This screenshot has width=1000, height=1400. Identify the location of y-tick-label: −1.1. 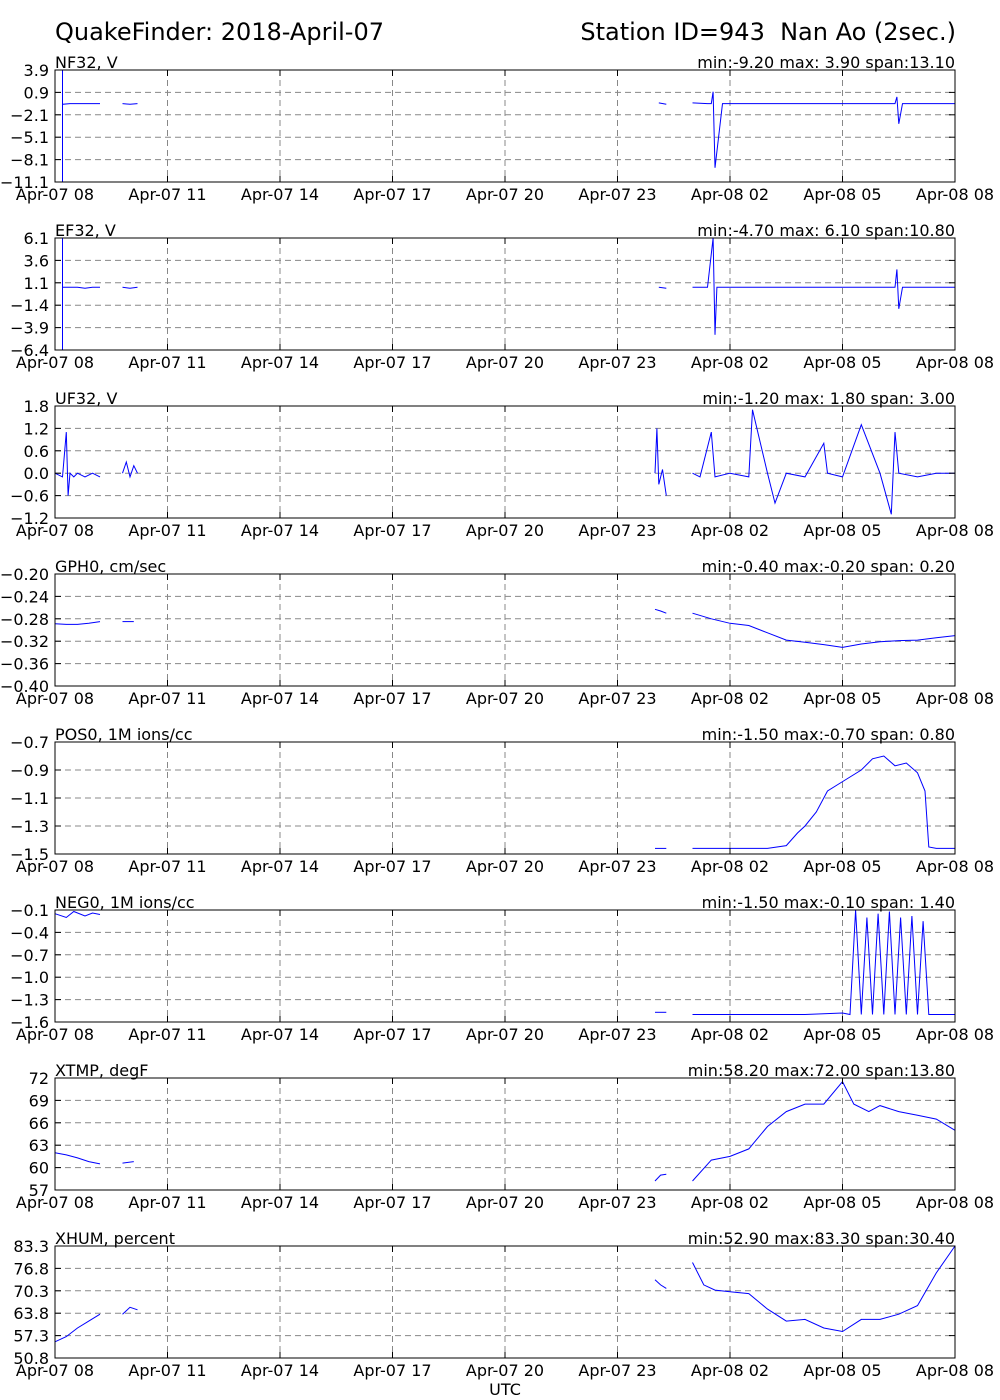
(29, 798).